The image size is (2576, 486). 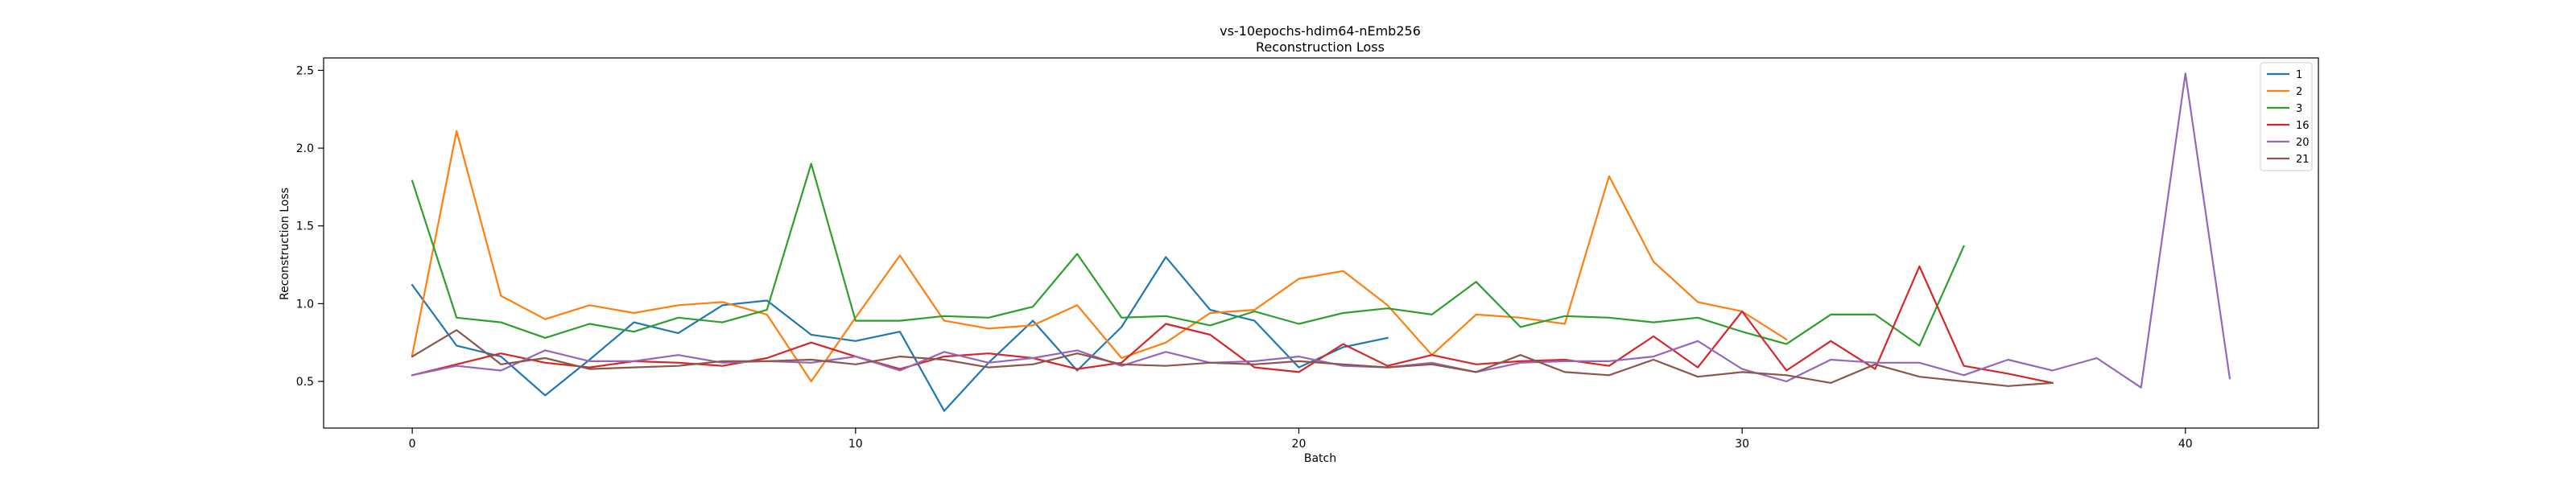 I want to click on x-axis-label: Batch, so click(x=1320, y=458).